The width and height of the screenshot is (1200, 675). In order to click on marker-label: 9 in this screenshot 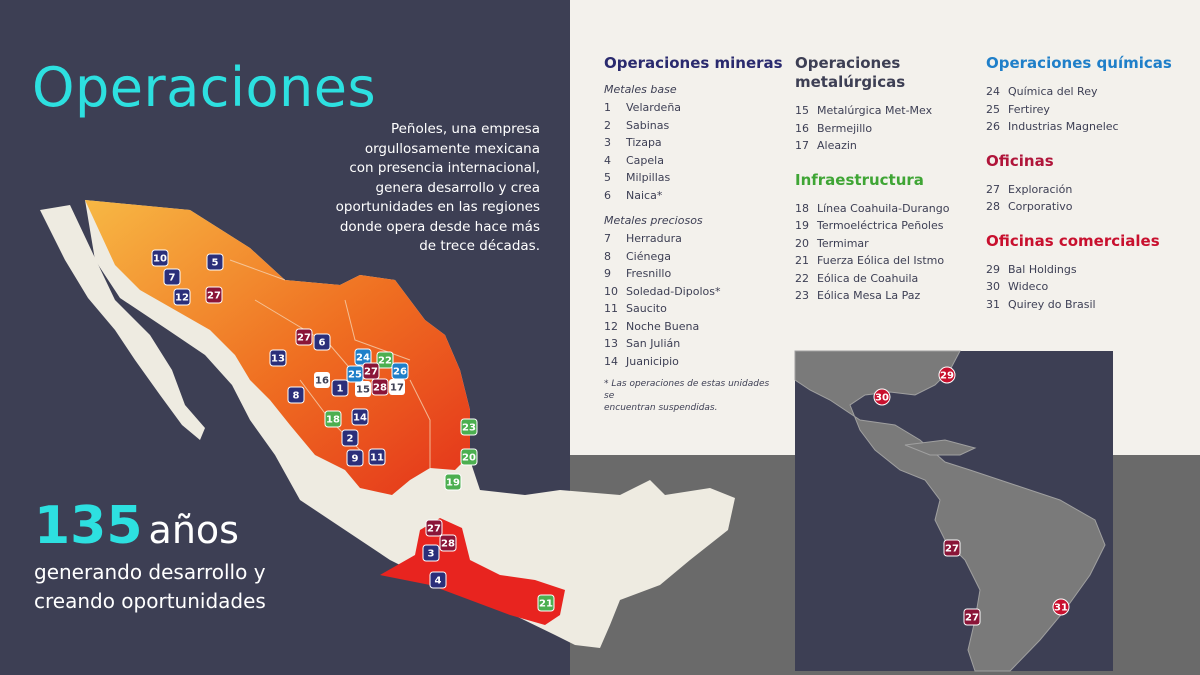, I will do `click(355, 459)`.